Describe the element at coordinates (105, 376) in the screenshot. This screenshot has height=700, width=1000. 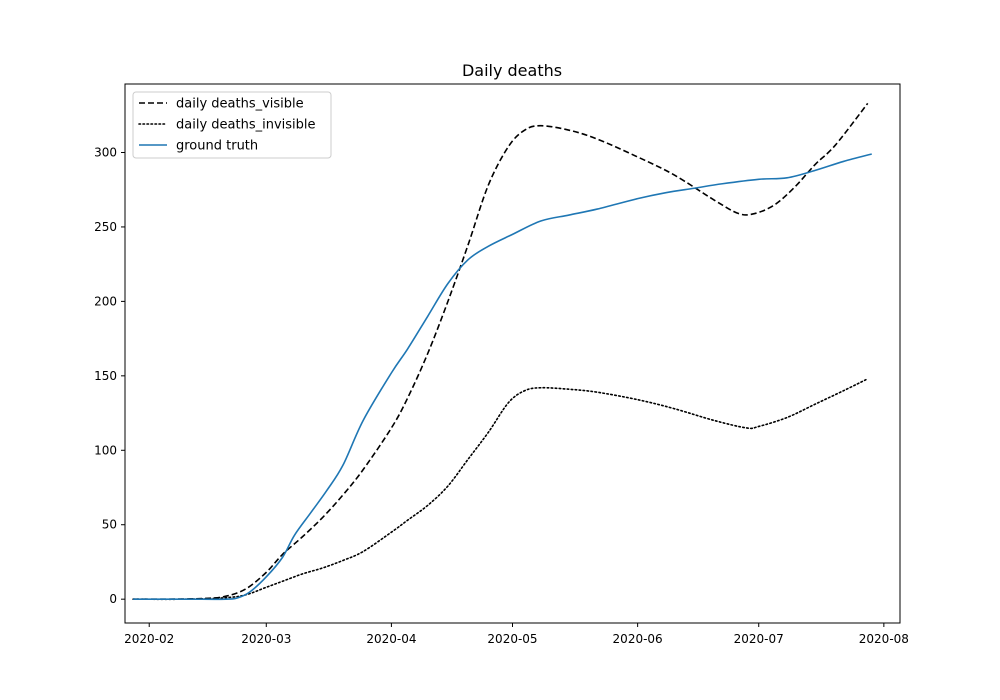
I see `y-tick-label: 150` at that location.